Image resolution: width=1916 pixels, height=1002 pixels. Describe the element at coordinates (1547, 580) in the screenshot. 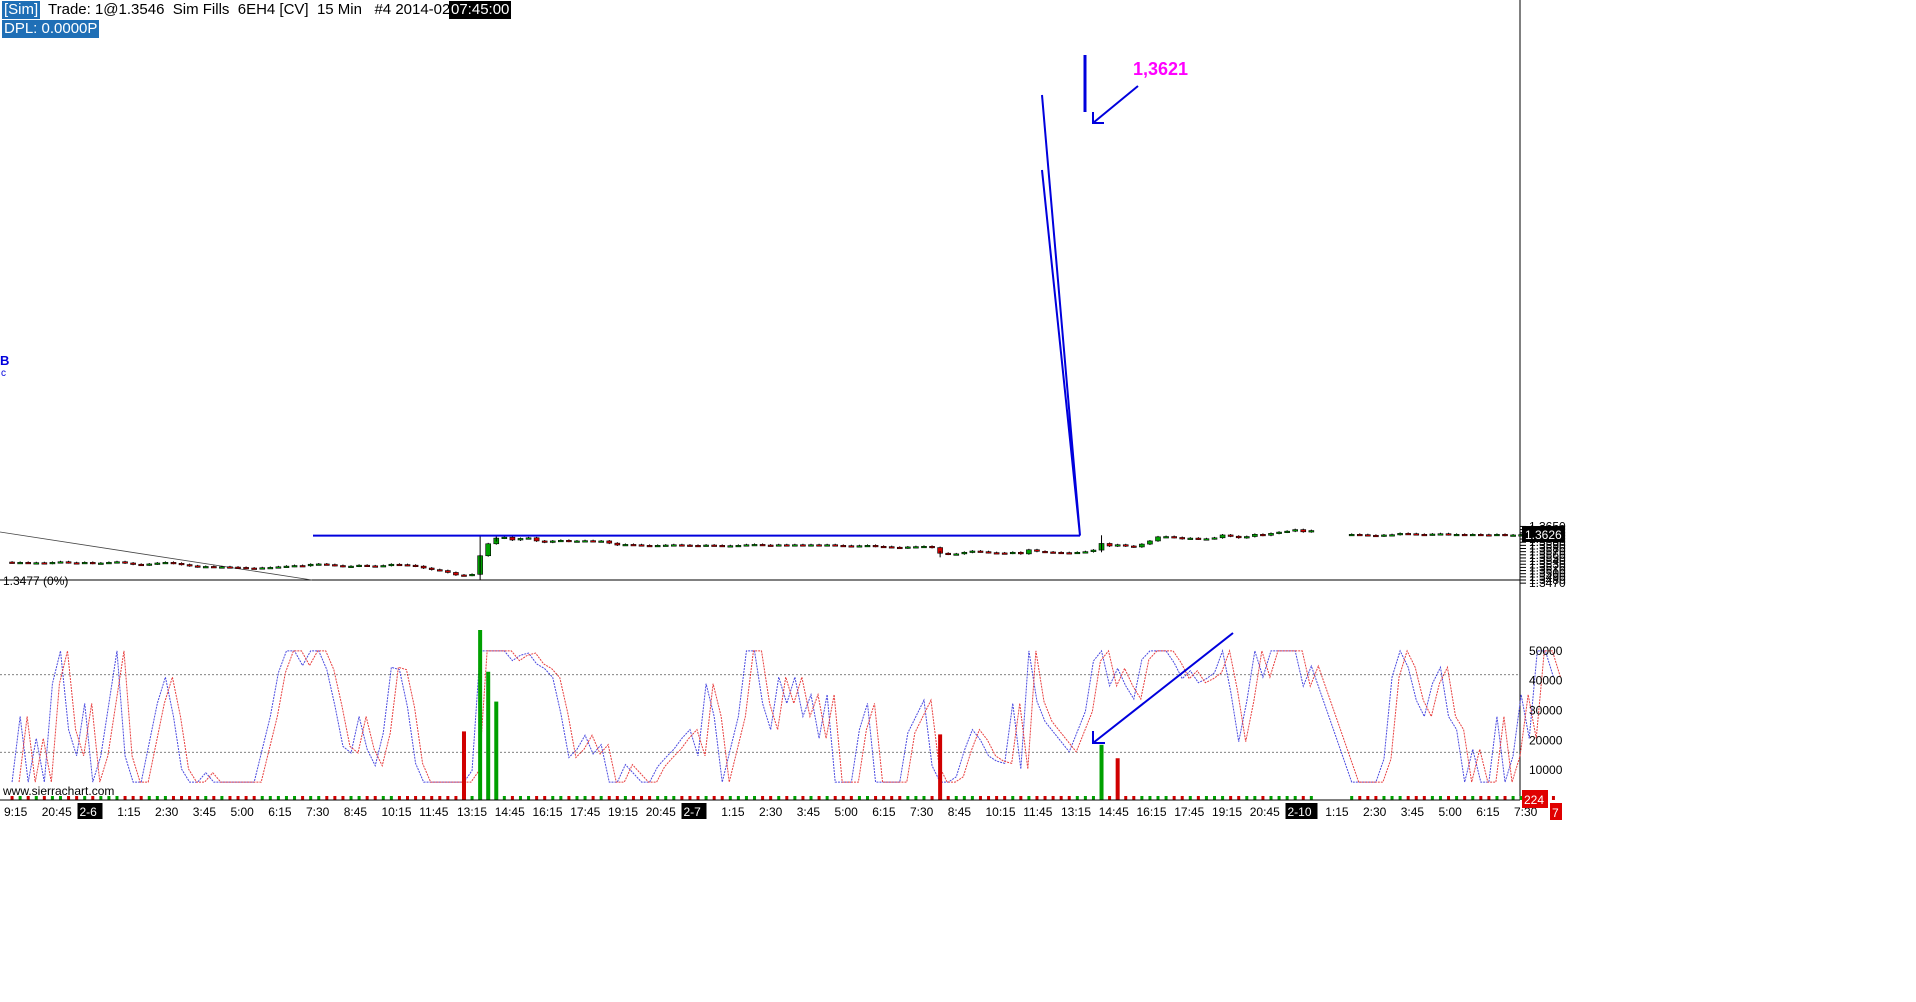

I see `price-tick-label: 1.3480` at that location.